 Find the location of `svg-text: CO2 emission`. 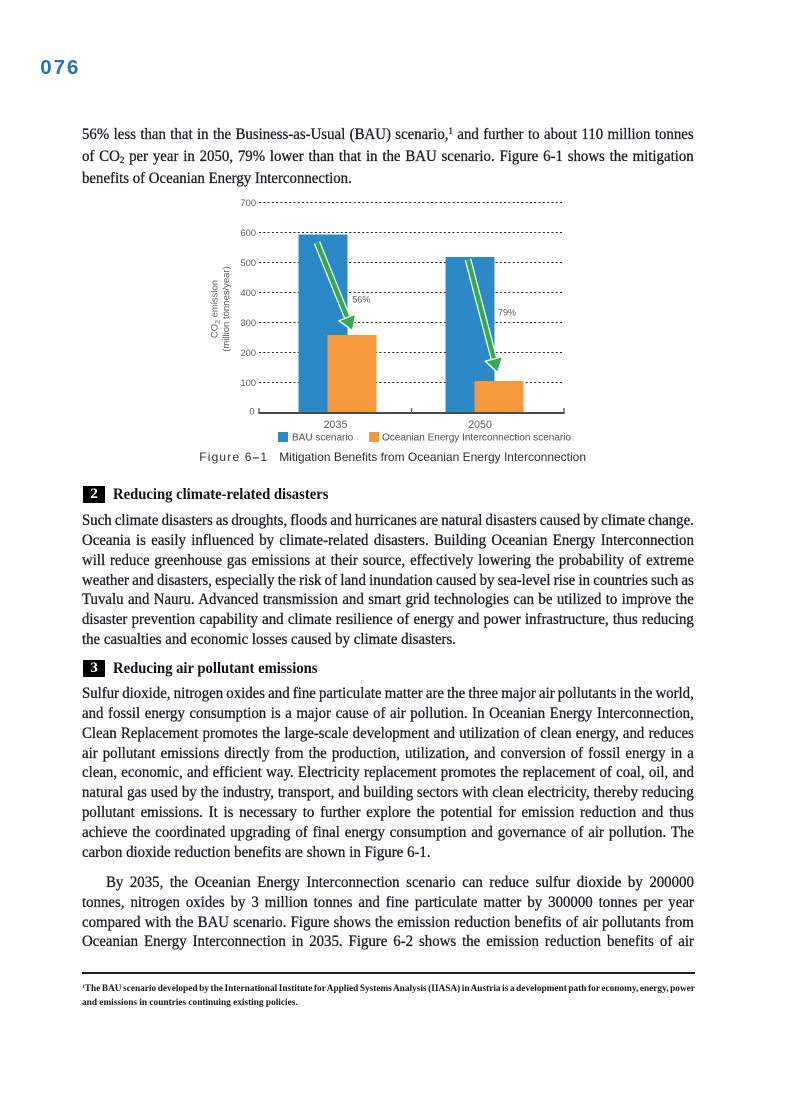

svg-text: CO2 emission is located at coordinates (216, 309).